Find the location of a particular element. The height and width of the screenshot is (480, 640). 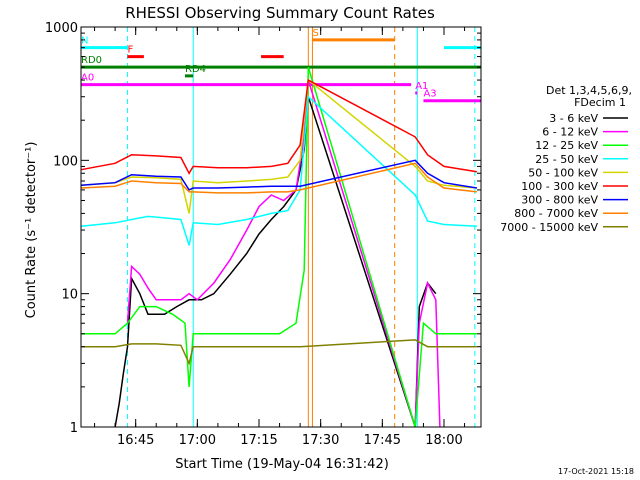

legend-label-8: 7000 - 15000 keV is located at coordinates (549, 227).